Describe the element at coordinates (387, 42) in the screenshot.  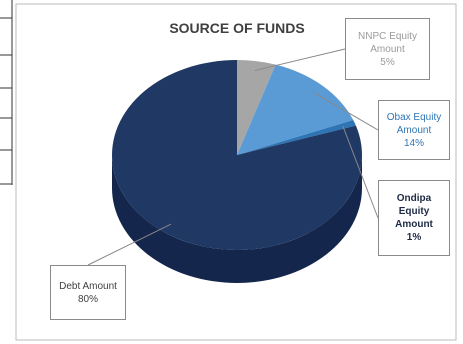
I see `label-name: NNPC Equity Amount` at that location.